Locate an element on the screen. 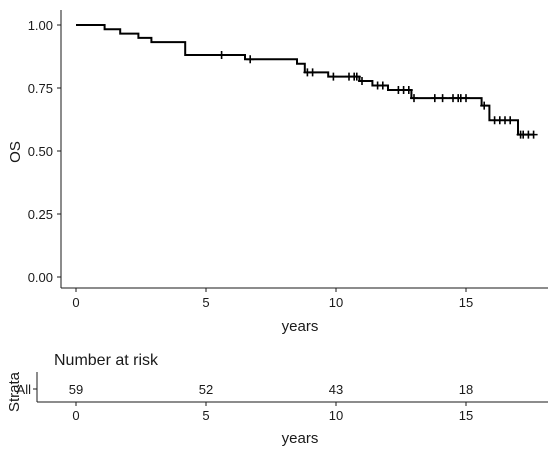 The height and width of the screenshot is (455, 550). risk-count: 43 is located at coordinates (336, 389).